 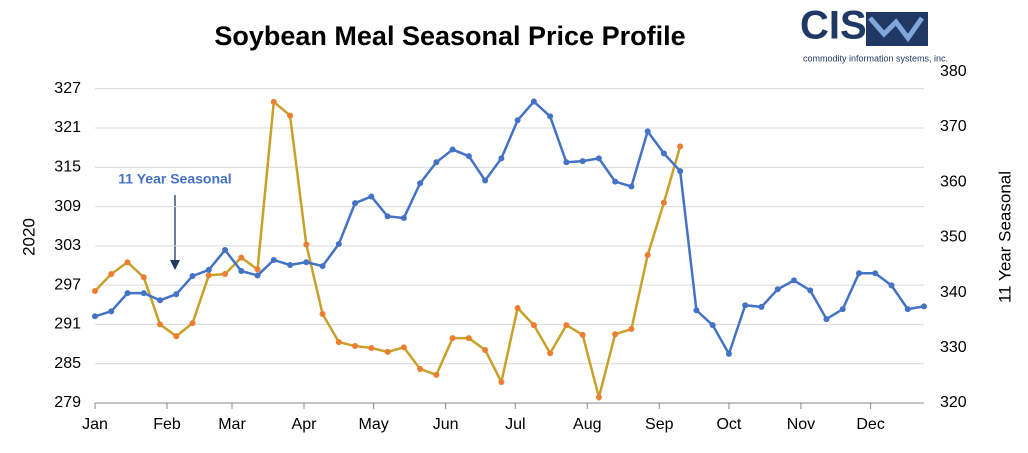 I want to click on x-tick-label: Dec, so click(x=870, y=424).